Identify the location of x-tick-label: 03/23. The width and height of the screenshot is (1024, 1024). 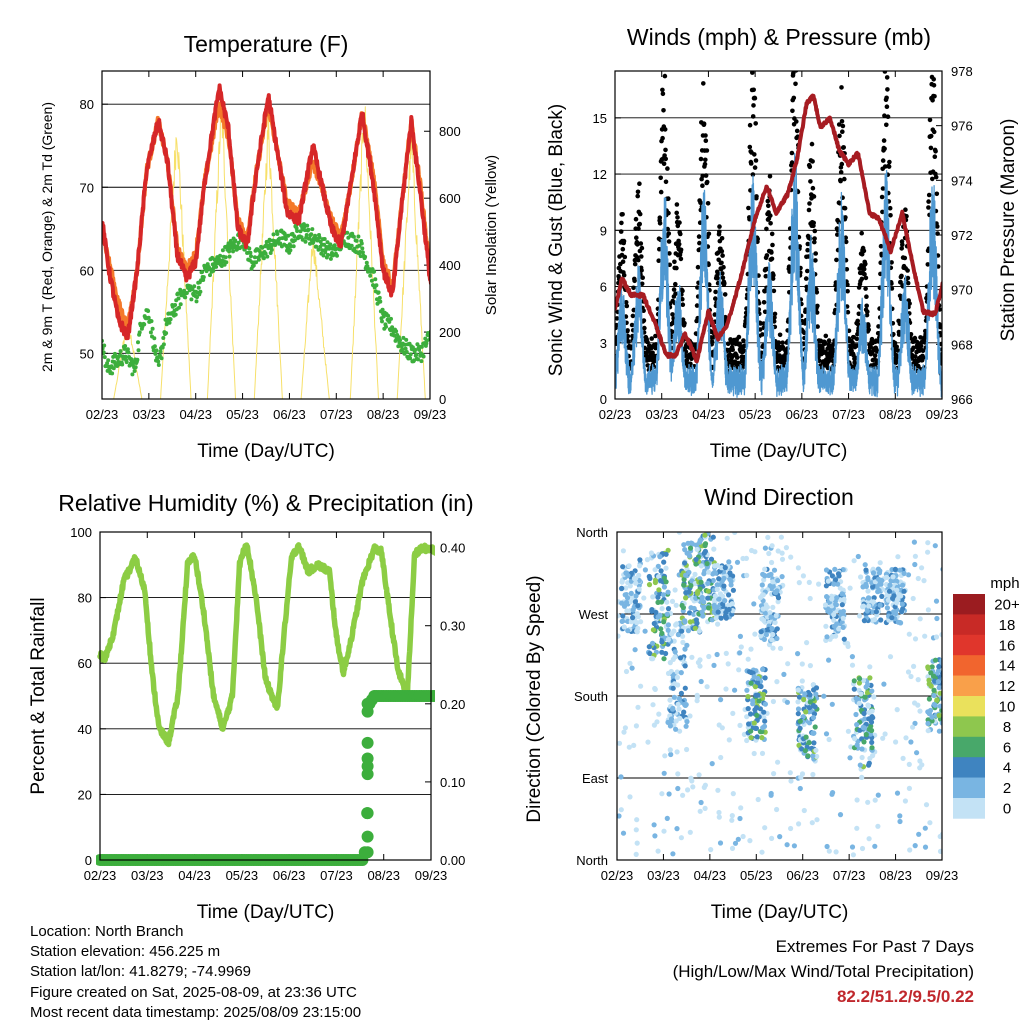
(149, 414).